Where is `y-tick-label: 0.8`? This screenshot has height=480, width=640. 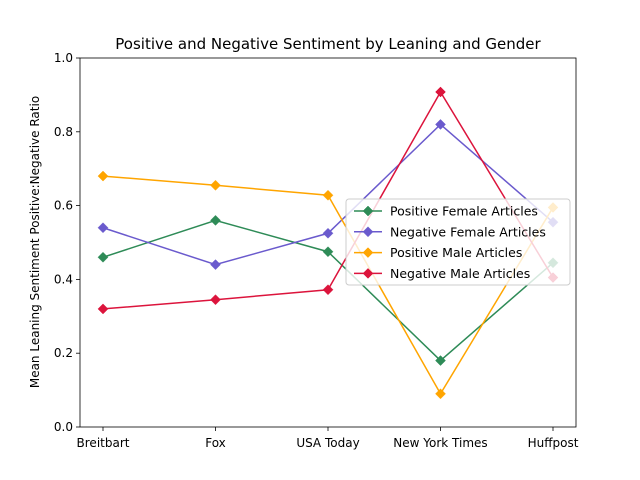 y-tick-label: 0.8 is located at coordinates (63, 132).